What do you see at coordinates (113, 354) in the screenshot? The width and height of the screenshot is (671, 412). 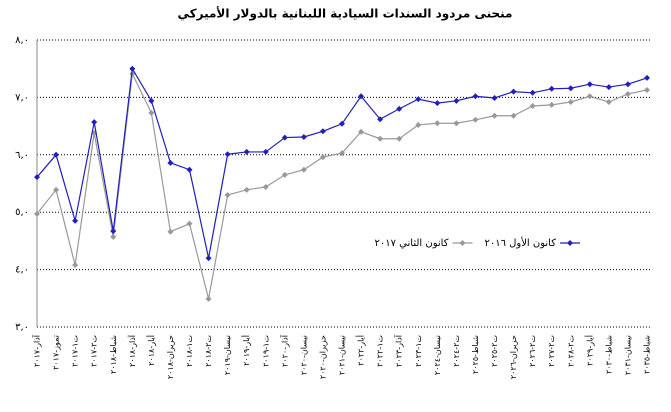 I see `x-tick-label: شباط-٢٠١٨` at bounding box center [113, 354].